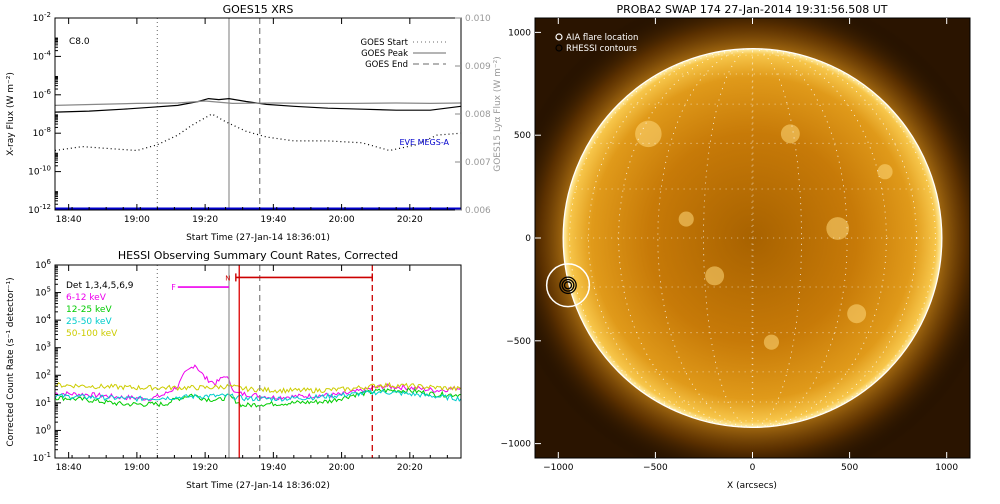 The image size is (1000, 504). What do you see at coordinates (478, 211) in the screenshot?
I see `y2-tick-label: 0.006` at bounding box center [478, 211].